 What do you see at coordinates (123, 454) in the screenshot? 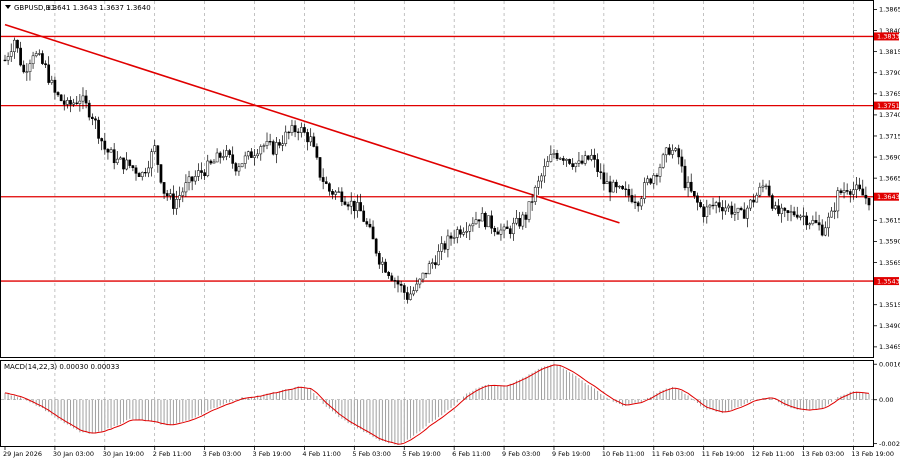
I see `time-tick-label: 30 Jan 19:00` at bounding box center [123, 454].